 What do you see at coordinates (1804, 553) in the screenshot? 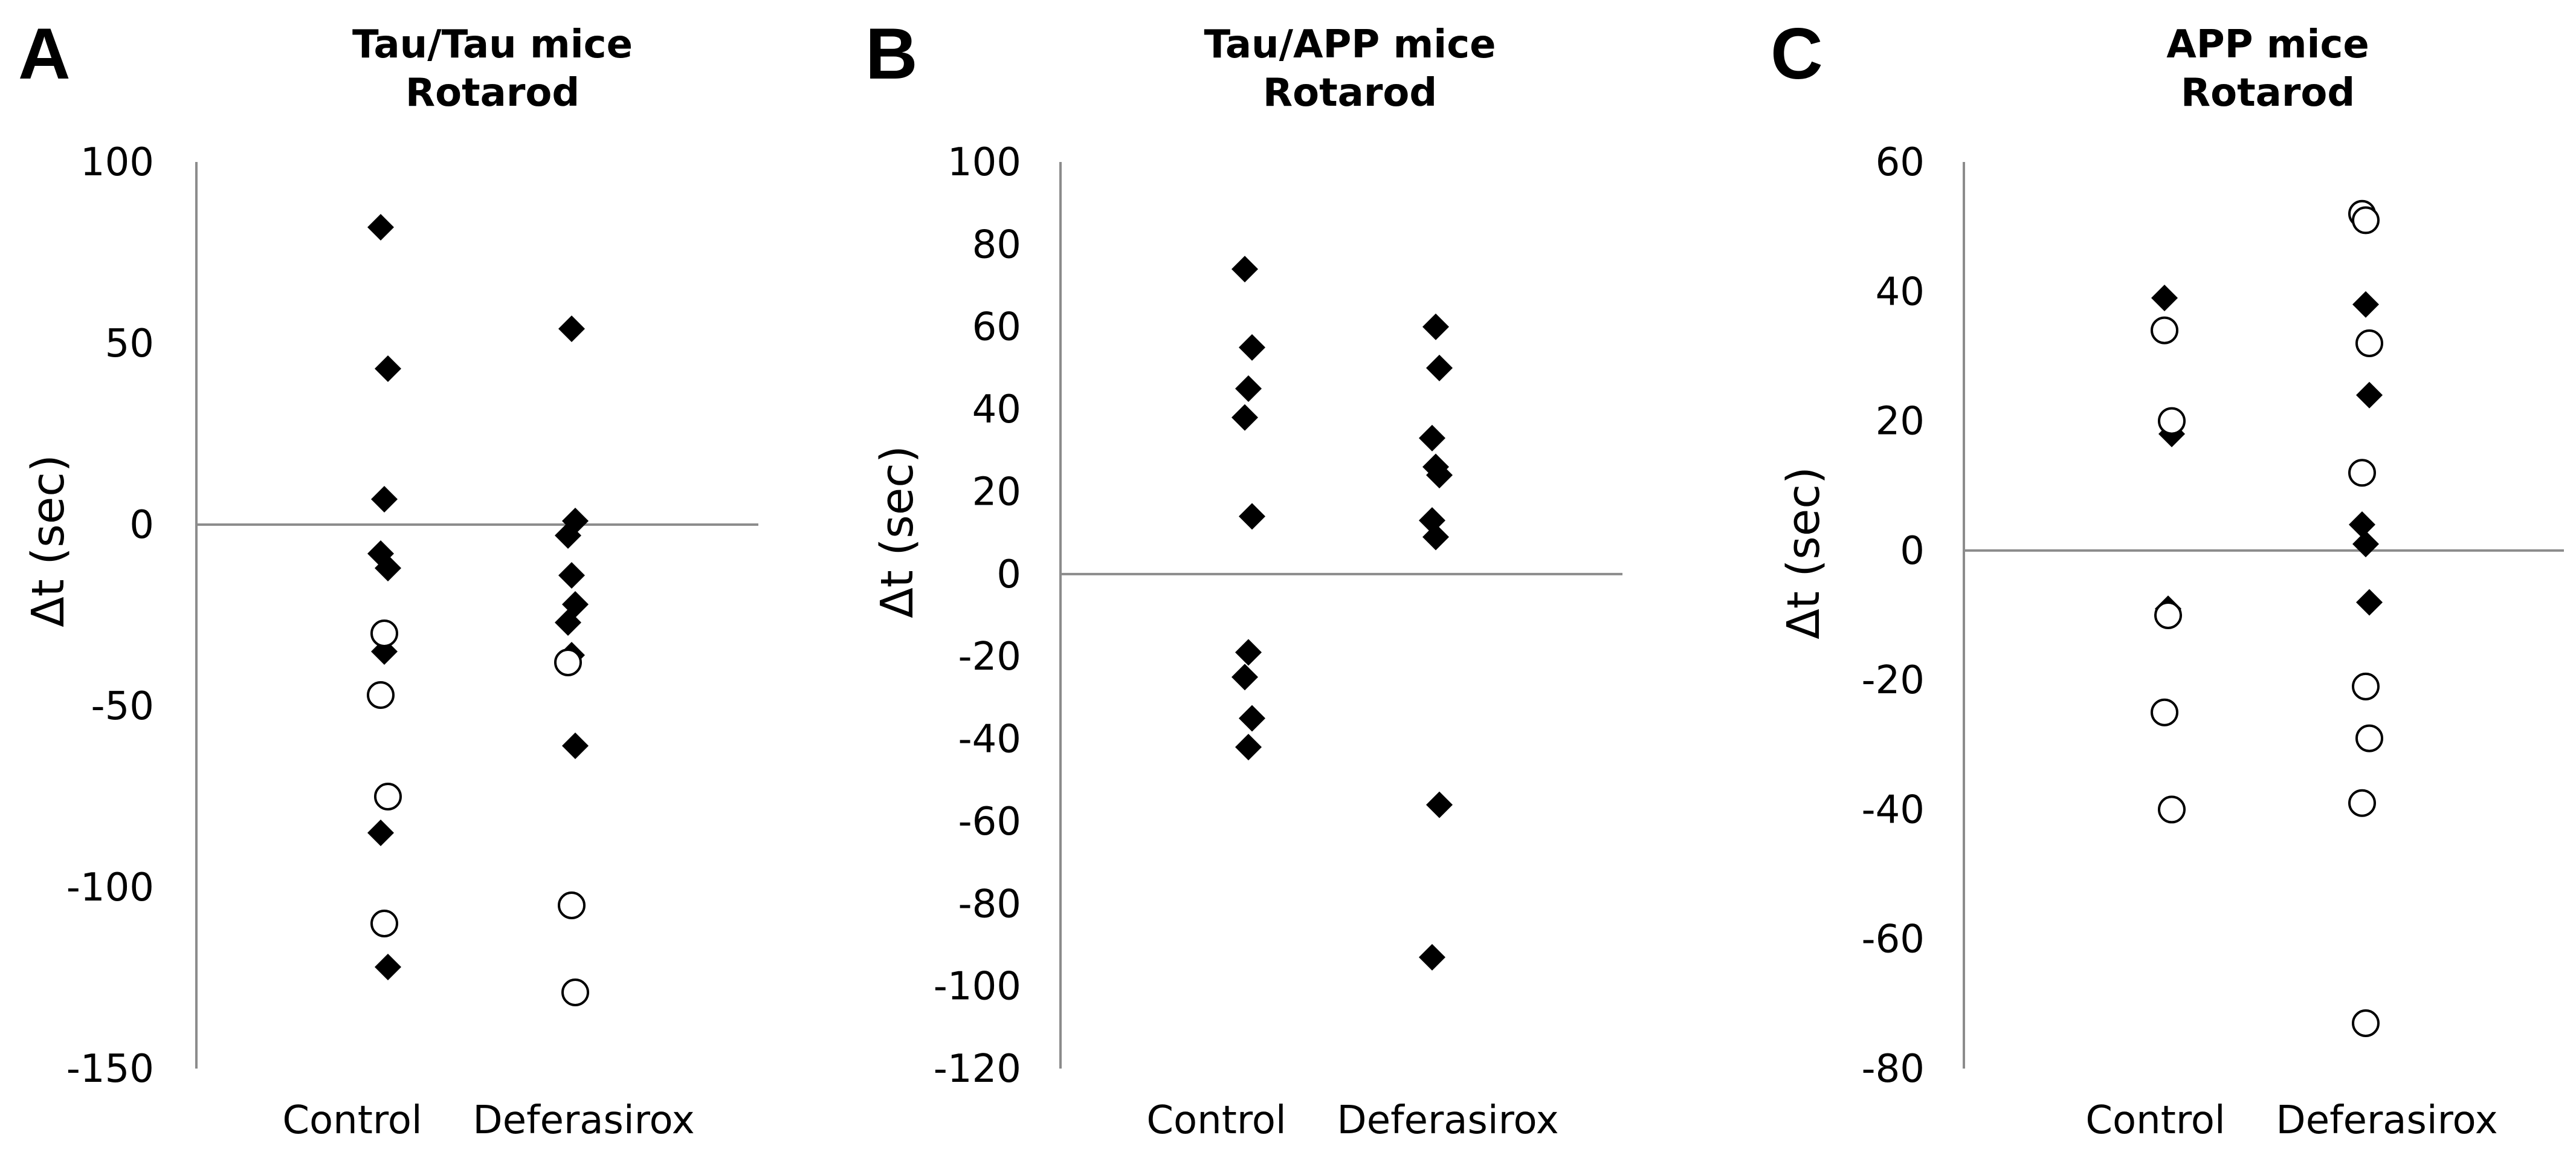
I see `panel-c-y-axis-label: Δt (sec)` at bounding box center [1804, 553].